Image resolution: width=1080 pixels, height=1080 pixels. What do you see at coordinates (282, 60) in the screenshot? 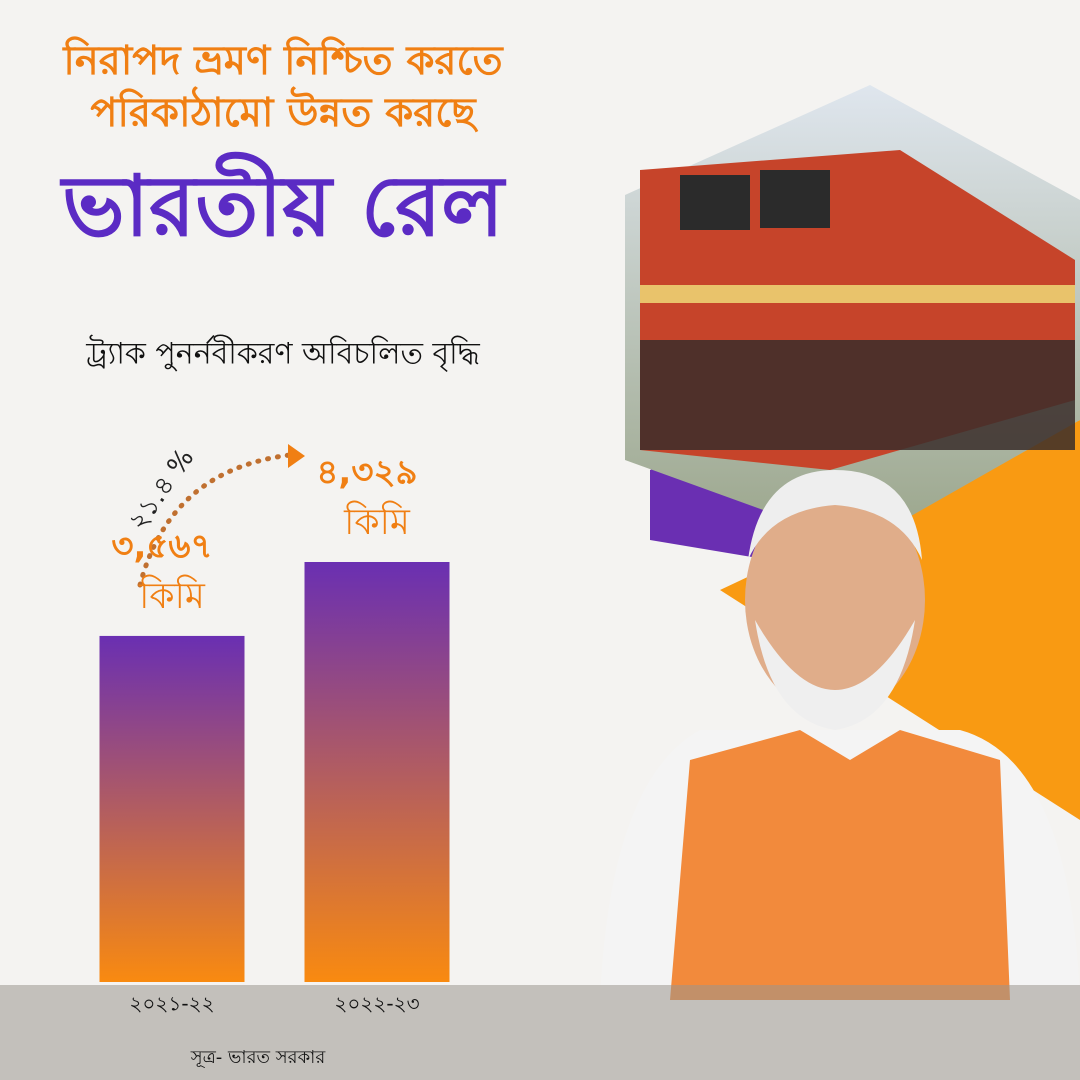
I see `title-line: নিরাপদ ভ্রমণ নিশ্চিত করতে` at bounding box center [282, 60].